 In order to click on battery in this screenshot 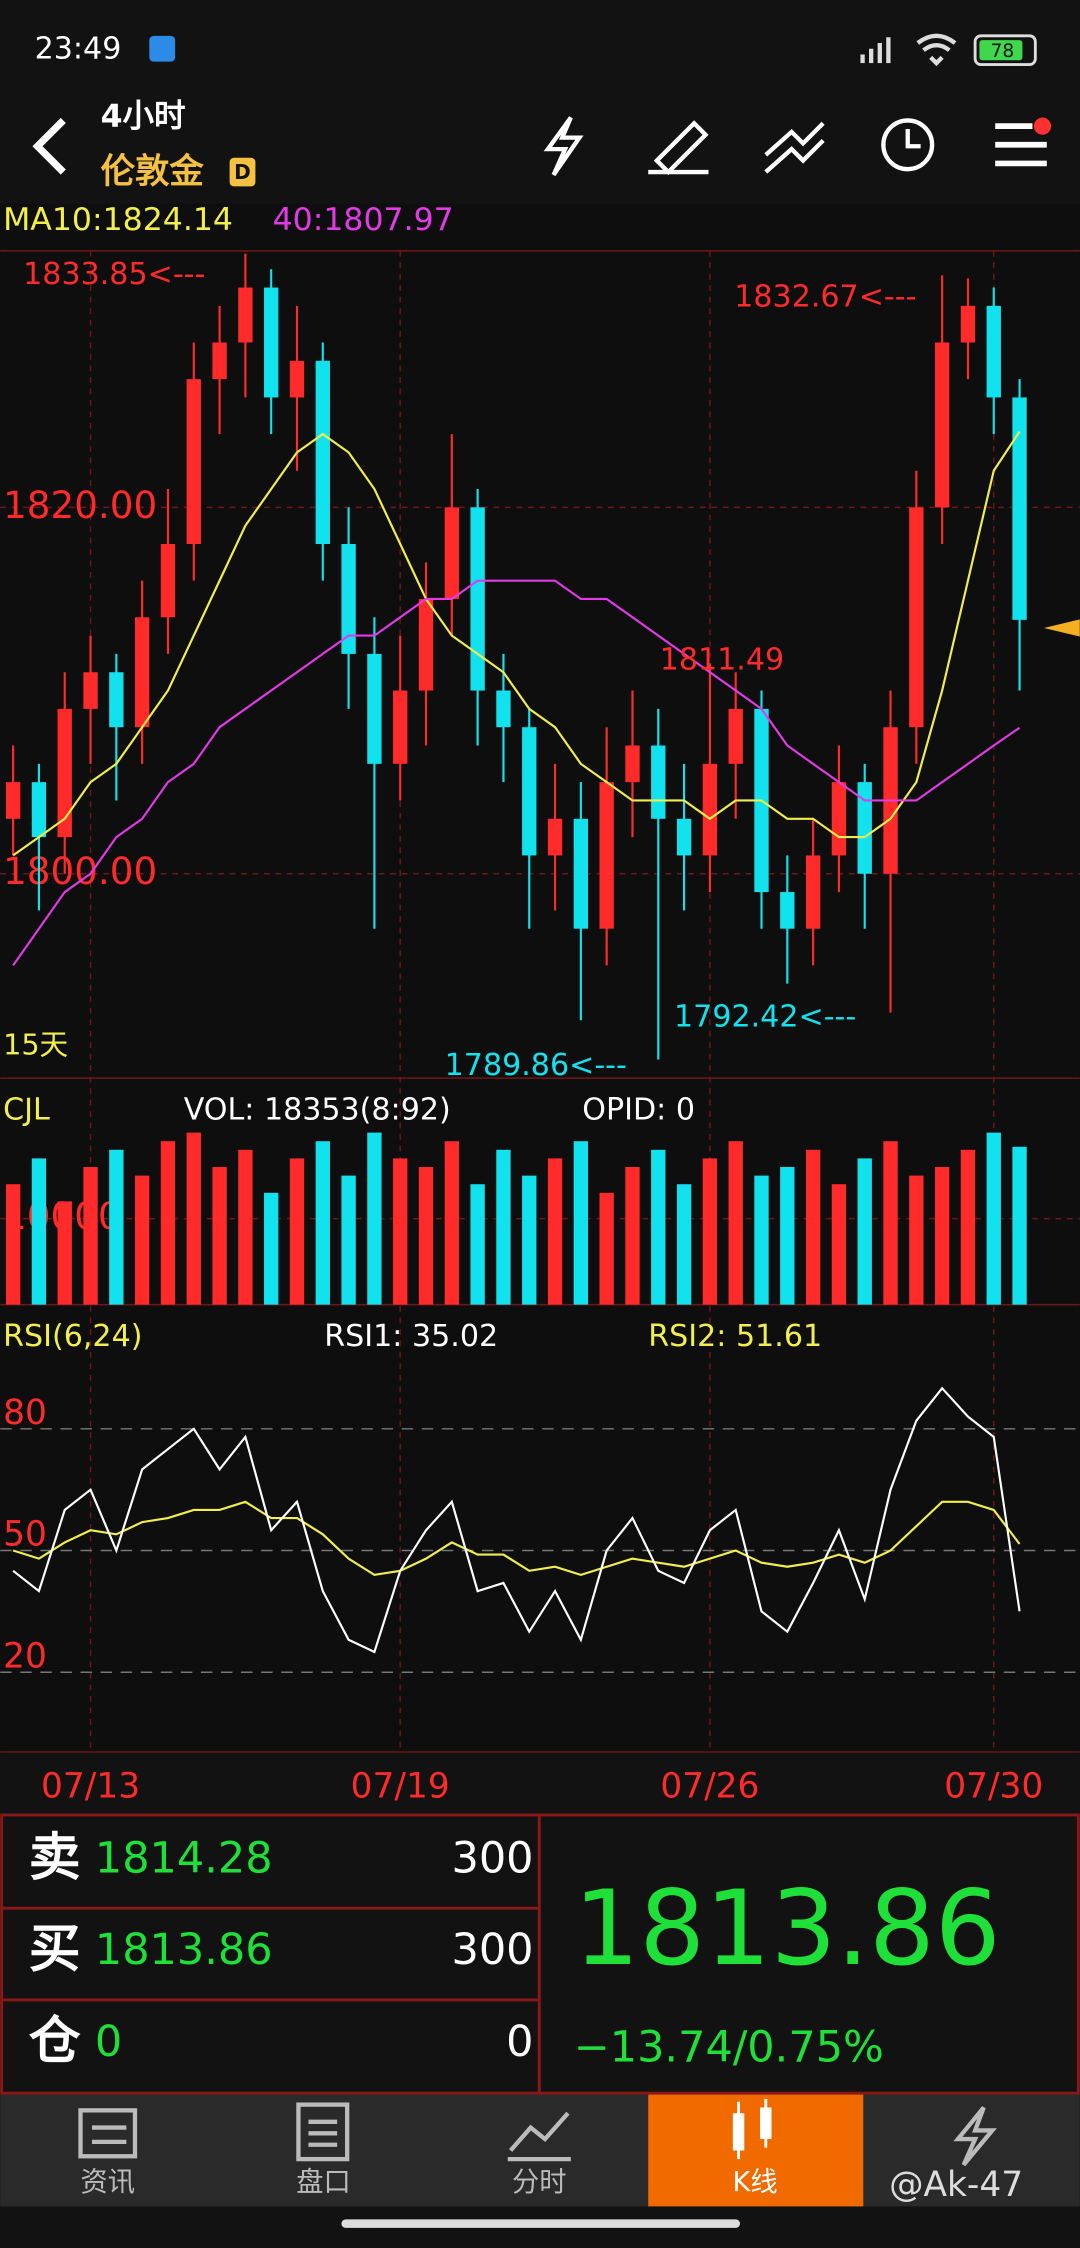, I will do `click(1005, 50)`.